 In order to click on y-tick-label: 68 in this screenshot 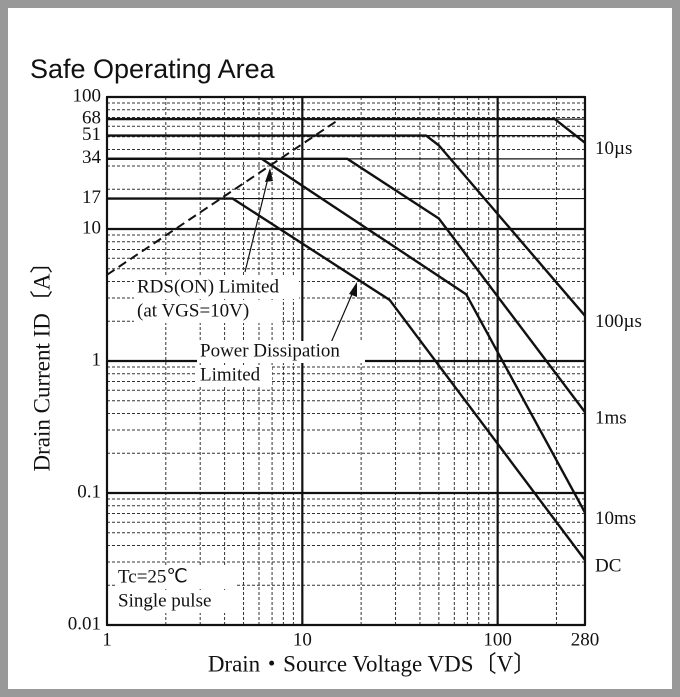, I will do `click(91, 117)`.